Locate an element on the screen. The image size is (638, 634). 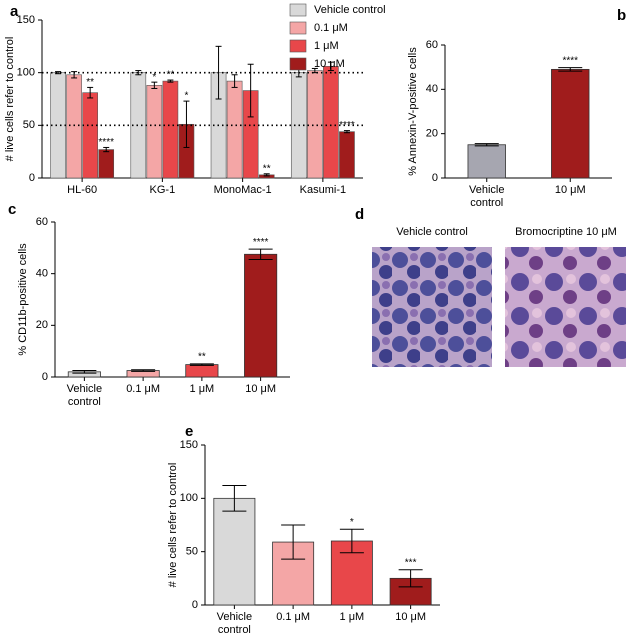
legend-label: 0.1 μM is located at coordinates (331, 28).